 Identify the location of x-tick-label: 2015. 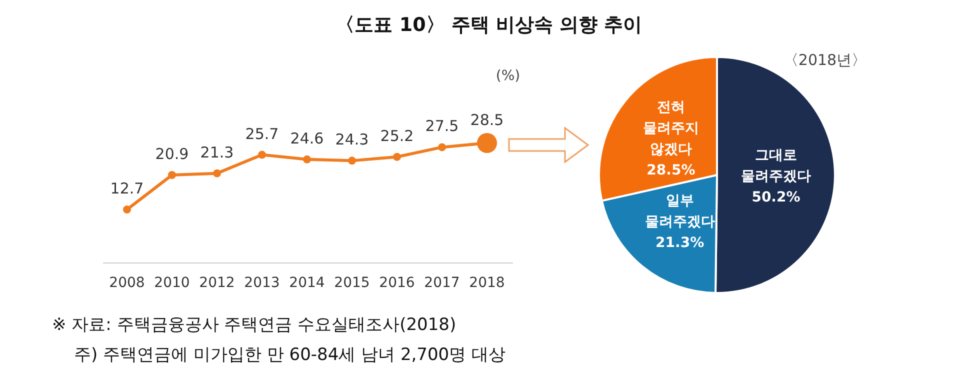
(352, 283).